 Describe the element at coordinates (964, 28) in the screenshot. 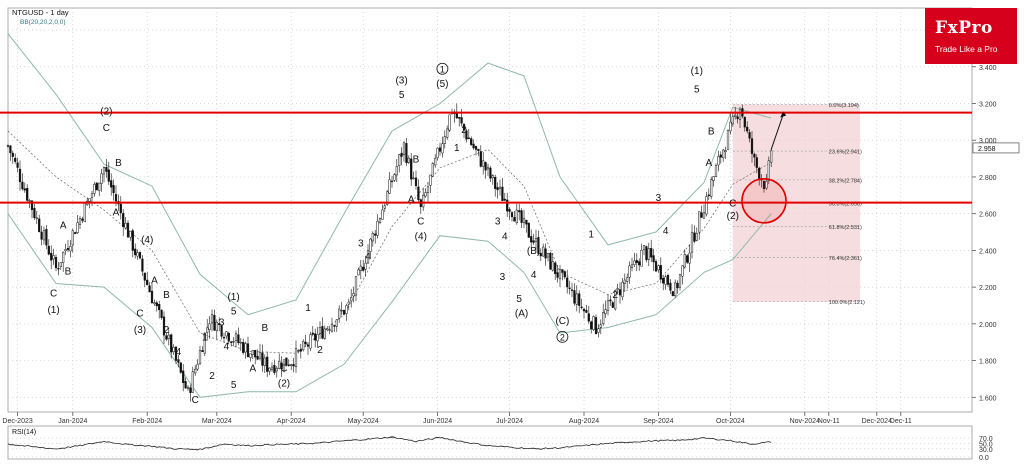

I see `brand-name: FxPro` at that location.